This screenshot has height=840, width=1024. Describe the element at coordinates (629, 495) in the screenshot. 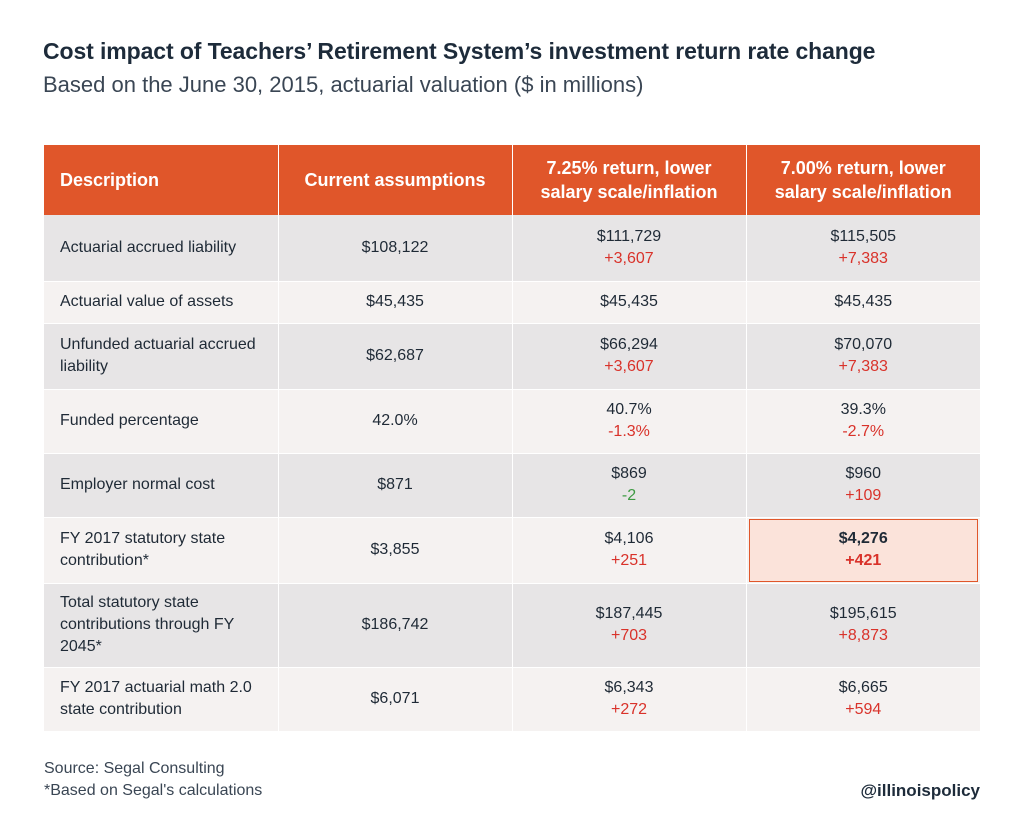

I see `delta: -2` at that location.